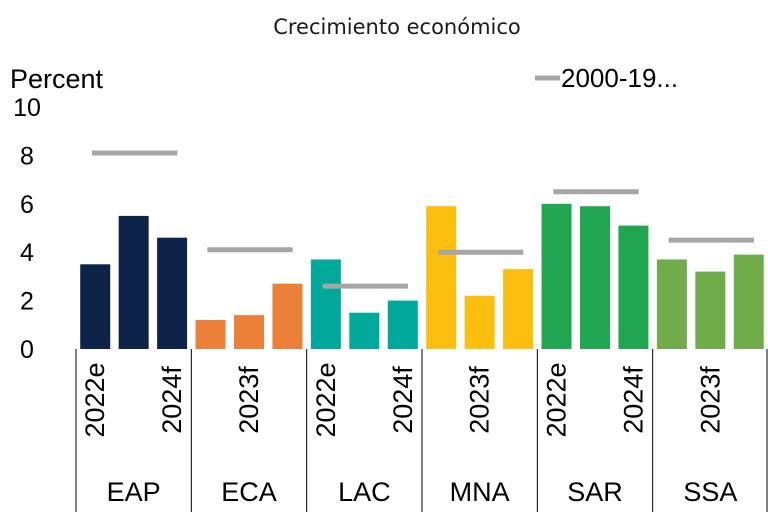  What do you see at coordinates (210, 334) in the screenshot?
I see `bar-eca-2022e` at bounding box center [210, 334].